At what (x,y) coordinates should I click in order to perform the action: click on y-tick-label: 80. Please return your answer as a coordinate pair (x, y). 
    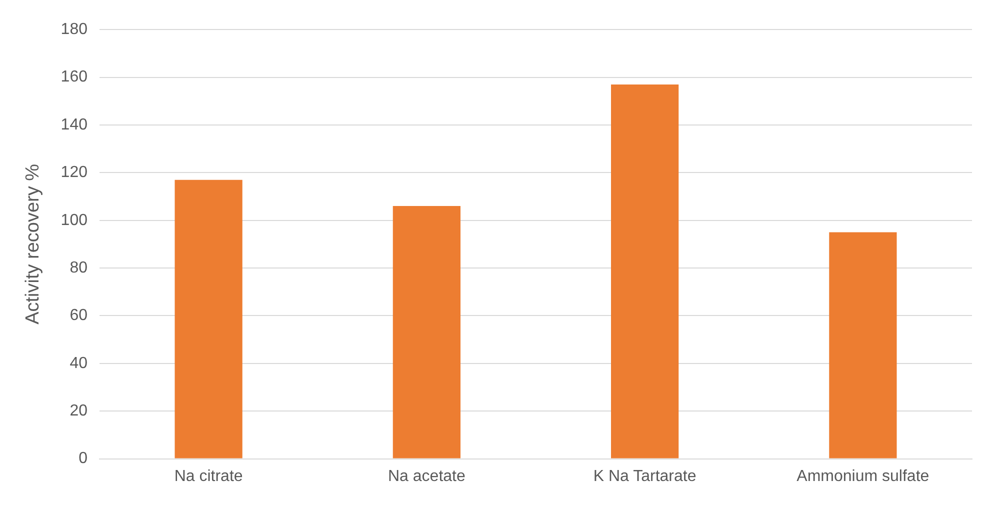
    Looking at the image, I should click on (79, 267).